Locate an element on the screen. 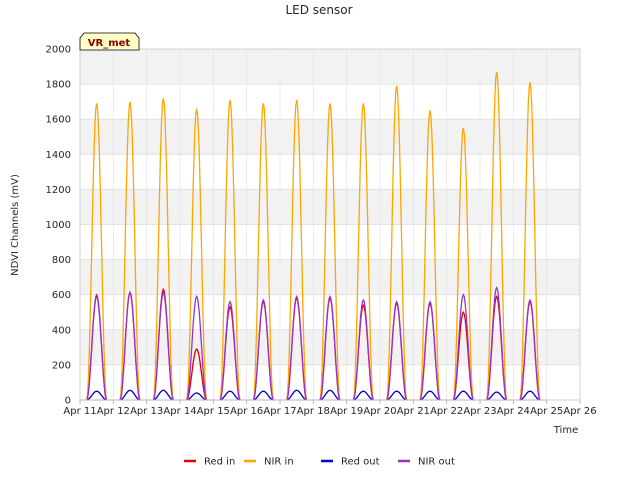  x-tick-label: Apr 12 is located at coordinates (113, 411).